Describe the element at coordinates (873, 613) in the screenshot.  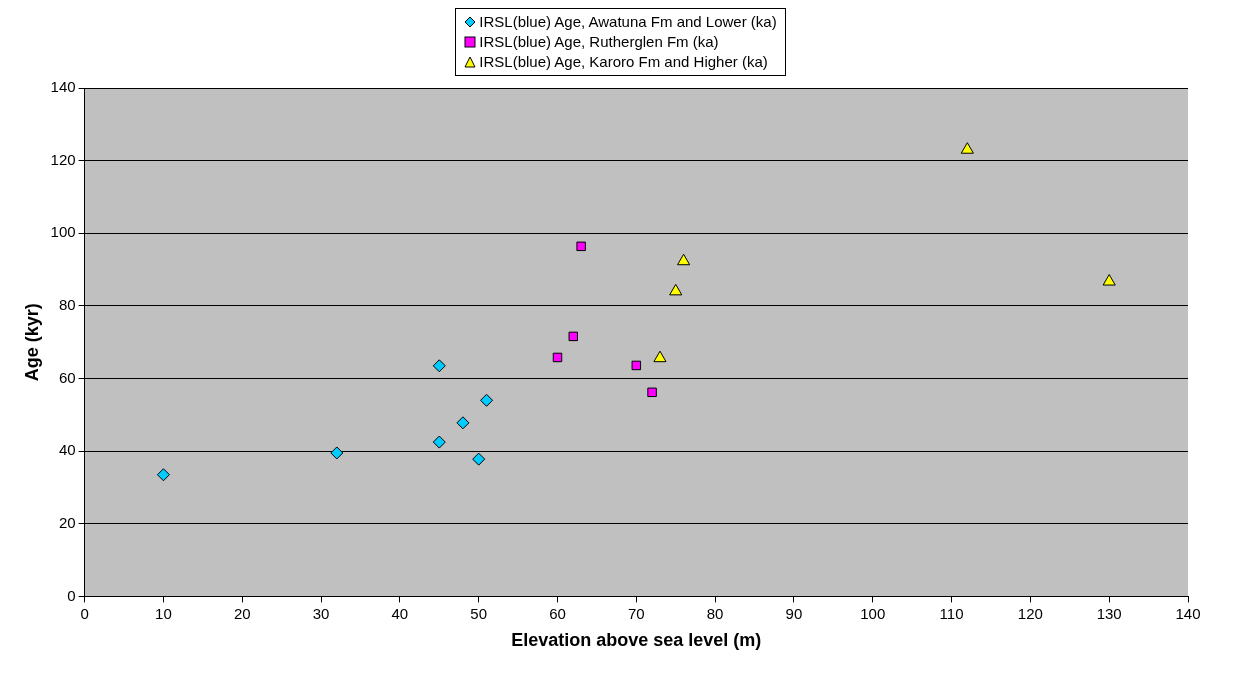
I see `x-tick-label: 100` at that location.